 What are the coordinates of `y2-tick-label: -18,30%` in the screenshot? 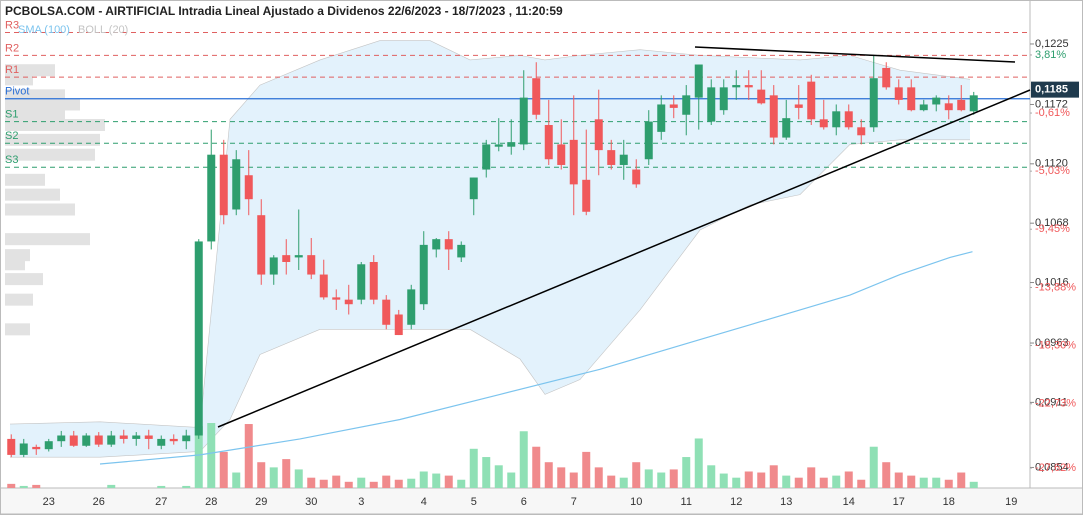 It's located at (1055, 345).